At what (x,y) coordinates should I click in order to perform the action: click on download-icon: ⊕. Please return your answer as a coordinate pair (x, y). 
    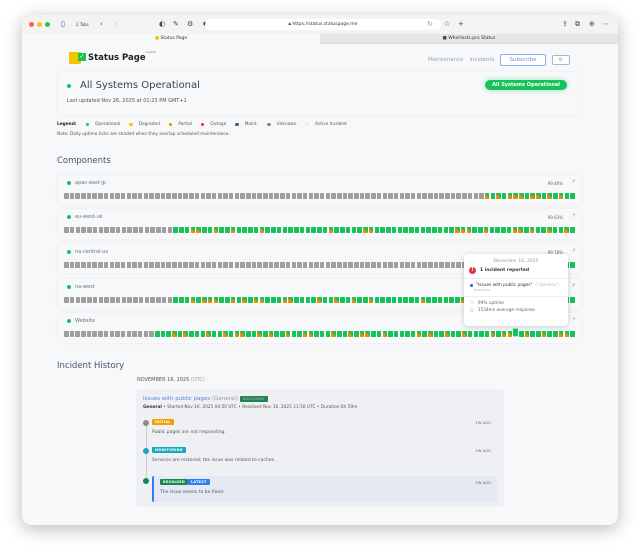
    Looking at the image, I should click on (592, 24).